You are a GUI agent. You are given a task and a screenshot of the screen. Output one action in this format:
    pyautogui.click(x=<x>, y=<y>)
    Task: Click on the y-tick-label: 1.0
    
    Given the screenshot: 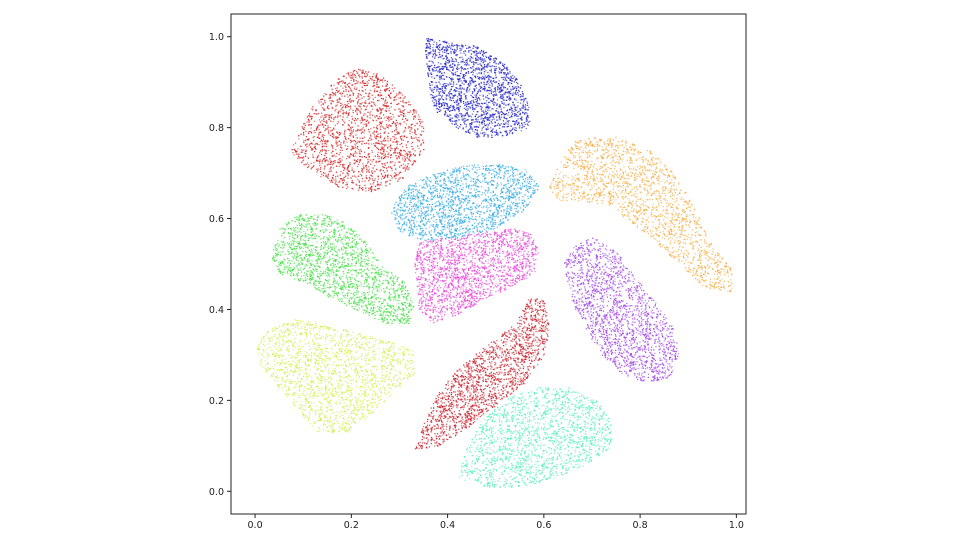 What is the action you would take?
    pyautogui.click(x=216, y=37)
    